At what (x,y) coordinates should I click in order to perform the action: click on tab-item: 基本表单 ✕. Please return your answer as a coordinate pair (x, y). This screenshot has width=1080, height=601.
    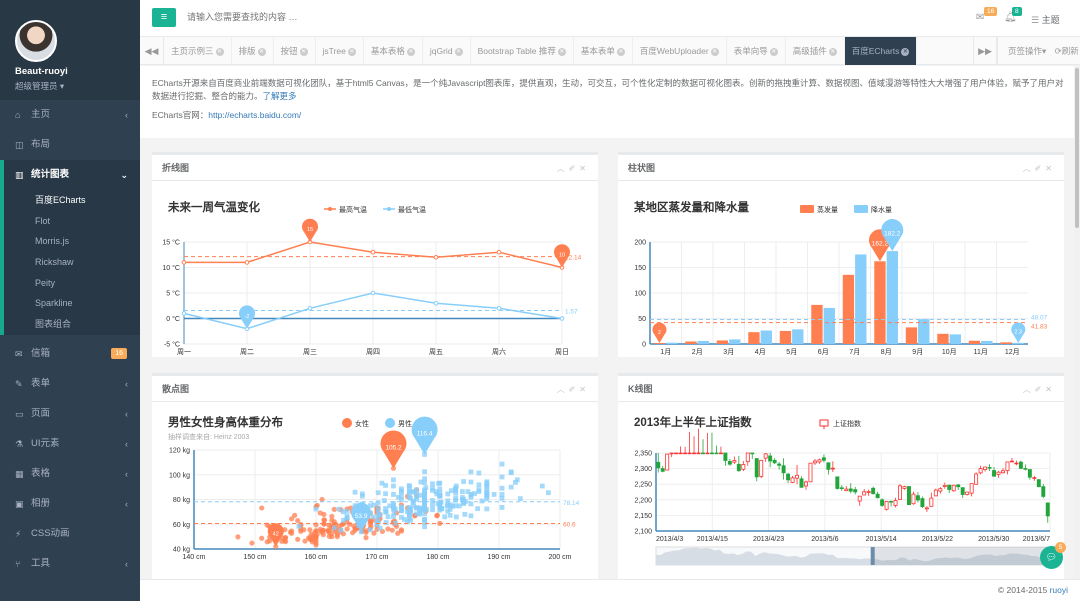
    Looking at the image, I should click on (603, 51).